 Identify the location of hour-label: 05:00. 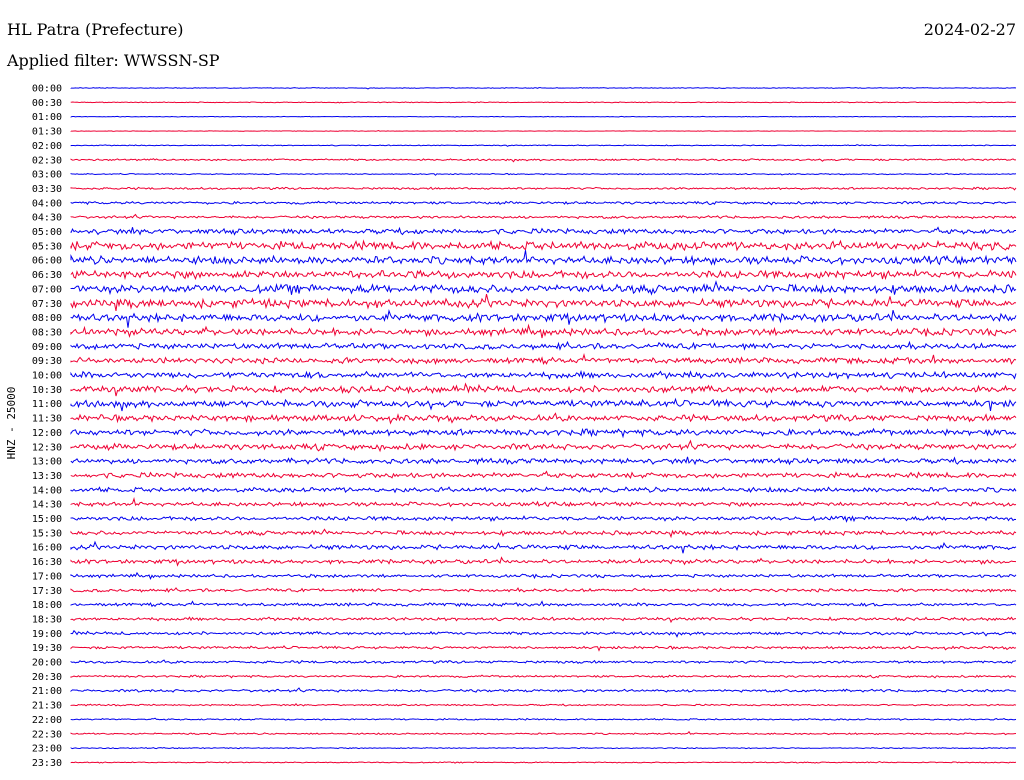
(47, 232).